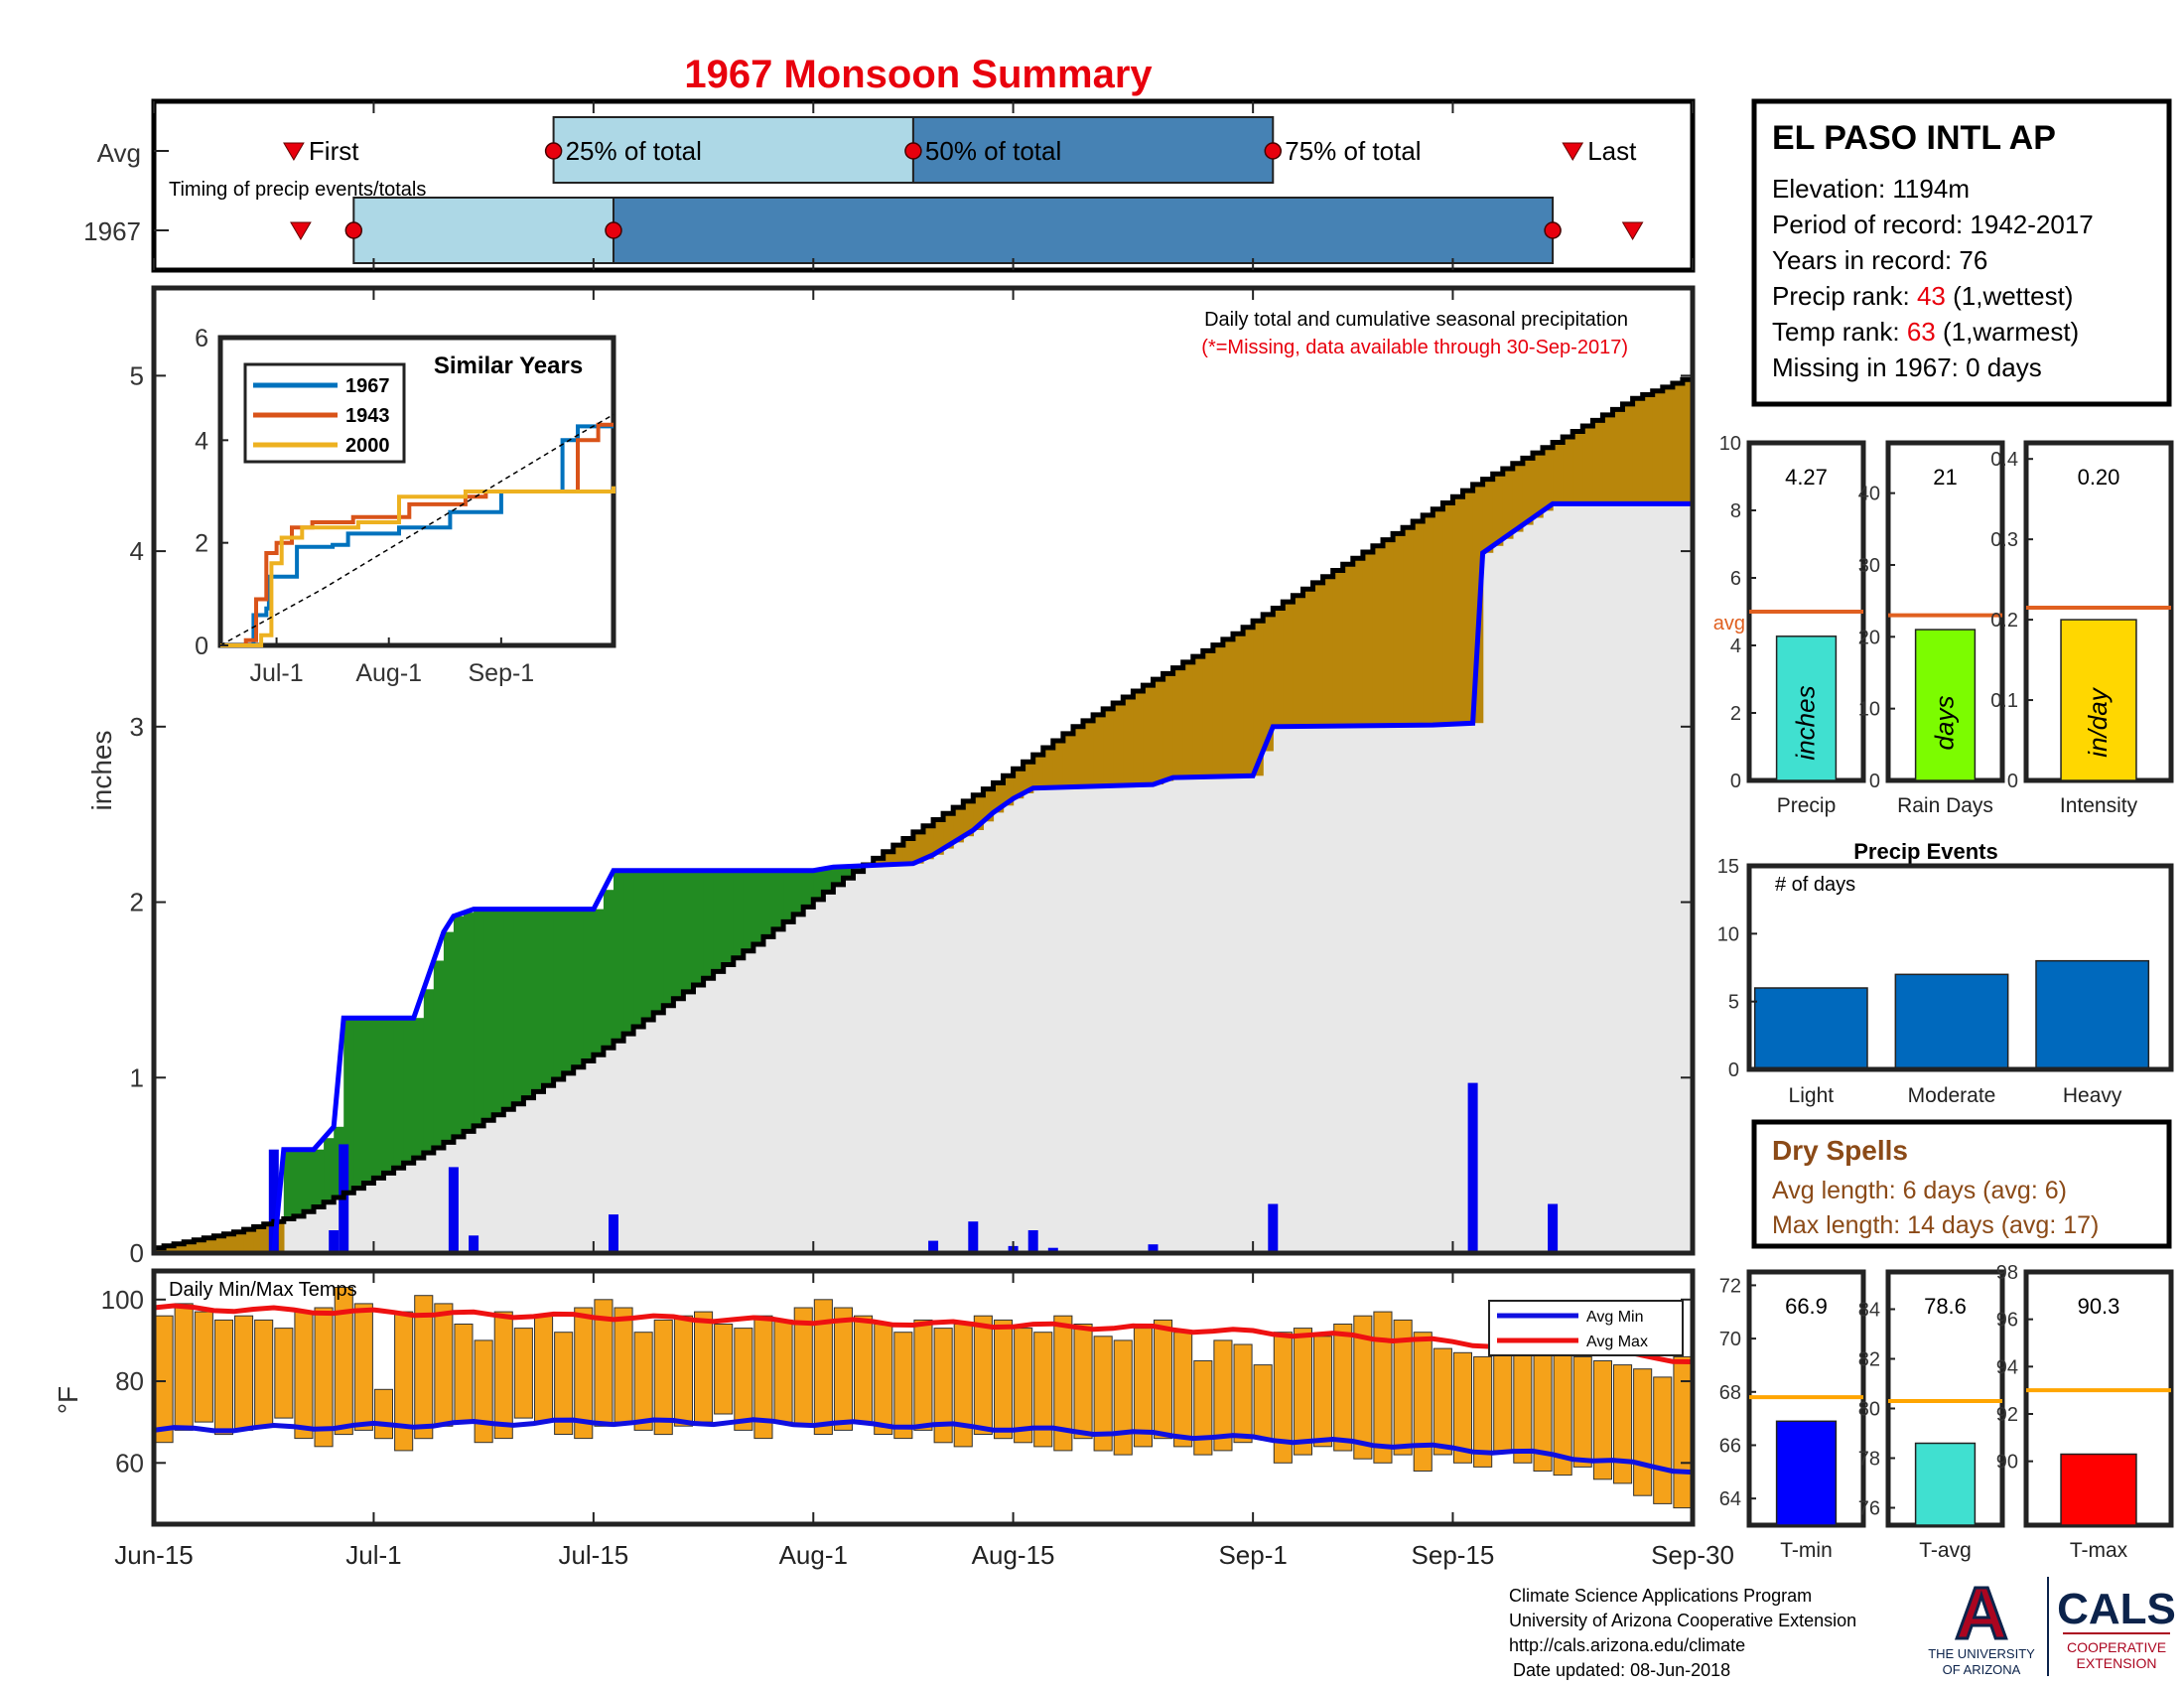 Image resolution: width=2184 pixels, height=1688 pixels. What do you see at coordinates (1735, 646) in the screenshot?
I see `summary-y-tick-label: 4` at bounding box center [1735, 646].